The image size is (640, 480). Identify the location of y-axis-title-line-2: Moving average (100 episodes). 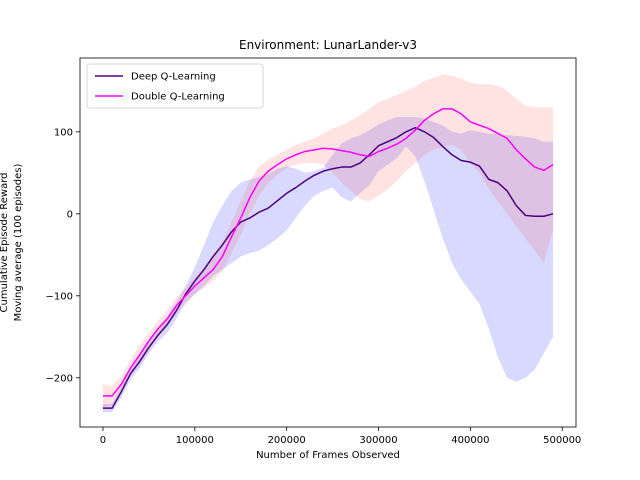
(18, 243).